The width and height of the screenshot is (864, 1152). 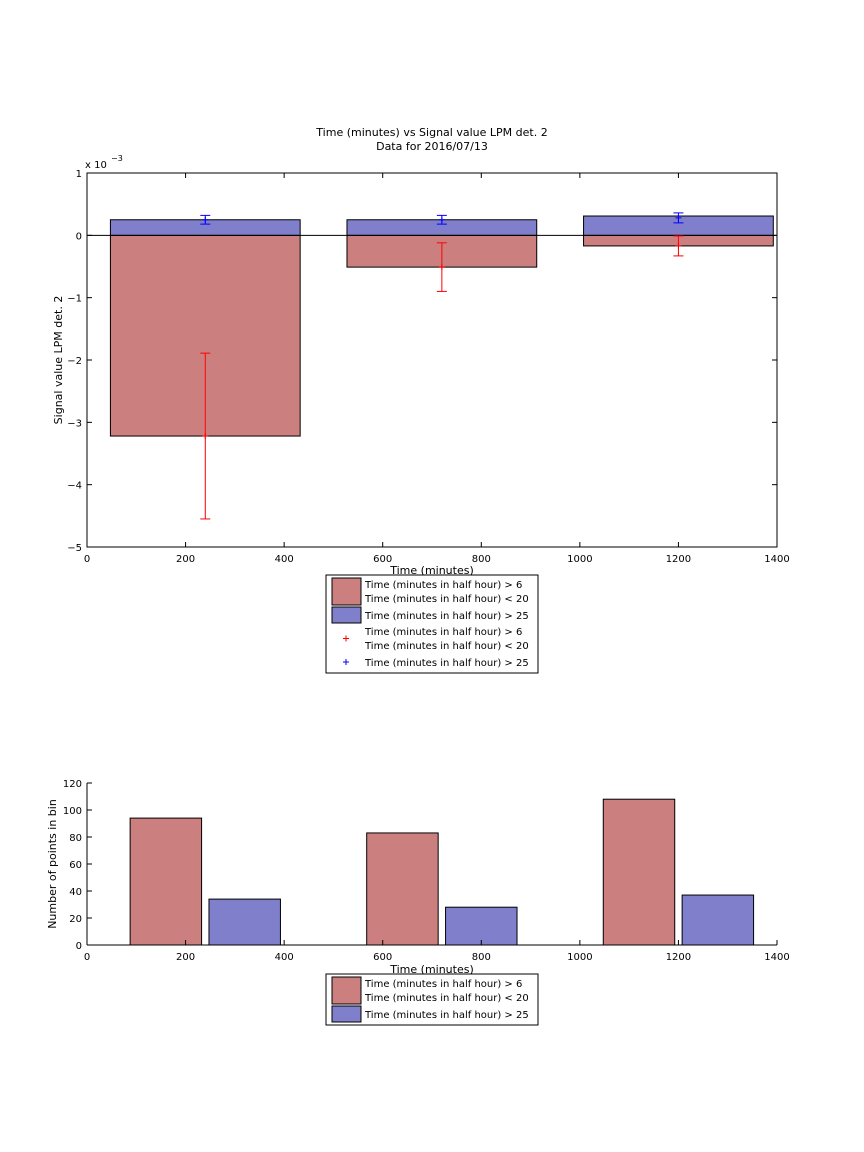 I want to click on y-tick-label: 100, so click(x=72, y=811).